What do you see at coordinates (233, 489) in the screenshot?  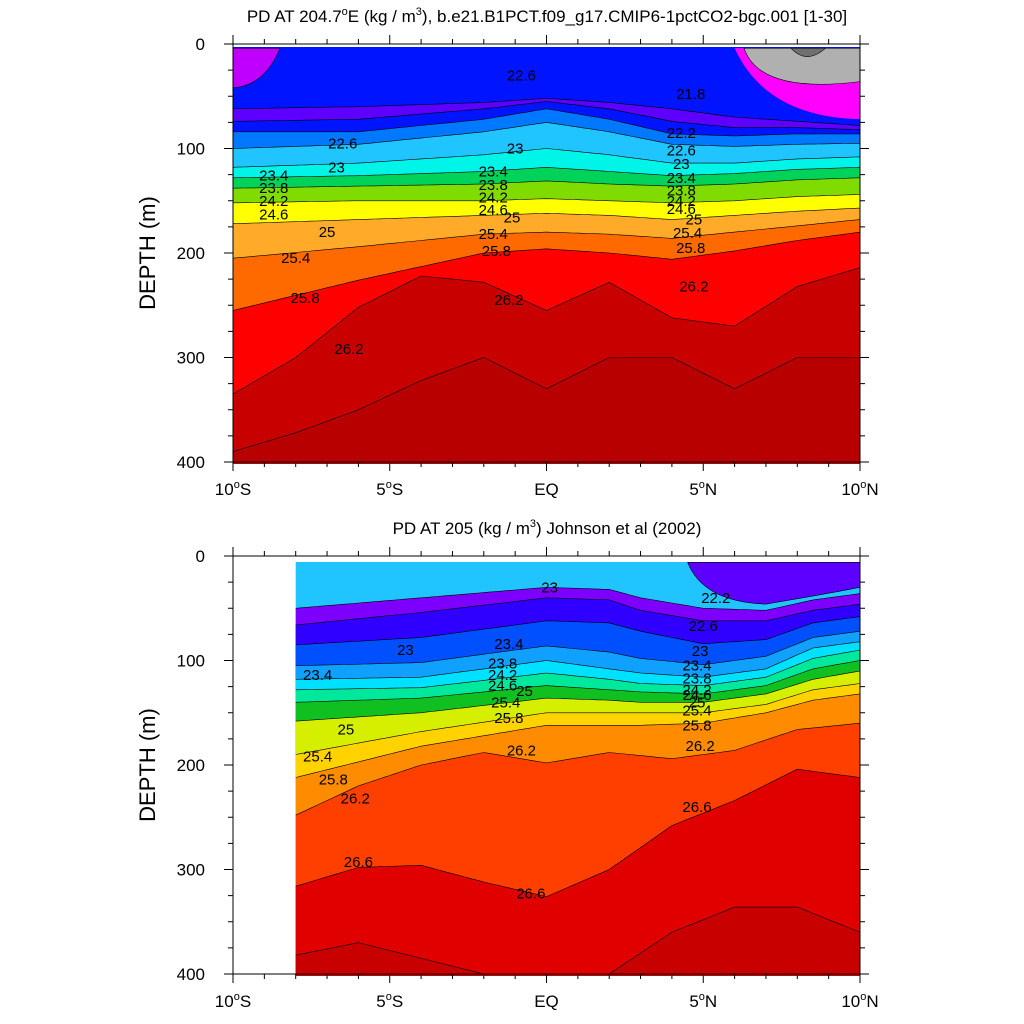 I see `x-tick-label: 10oS` at bounding box center [233, 489].